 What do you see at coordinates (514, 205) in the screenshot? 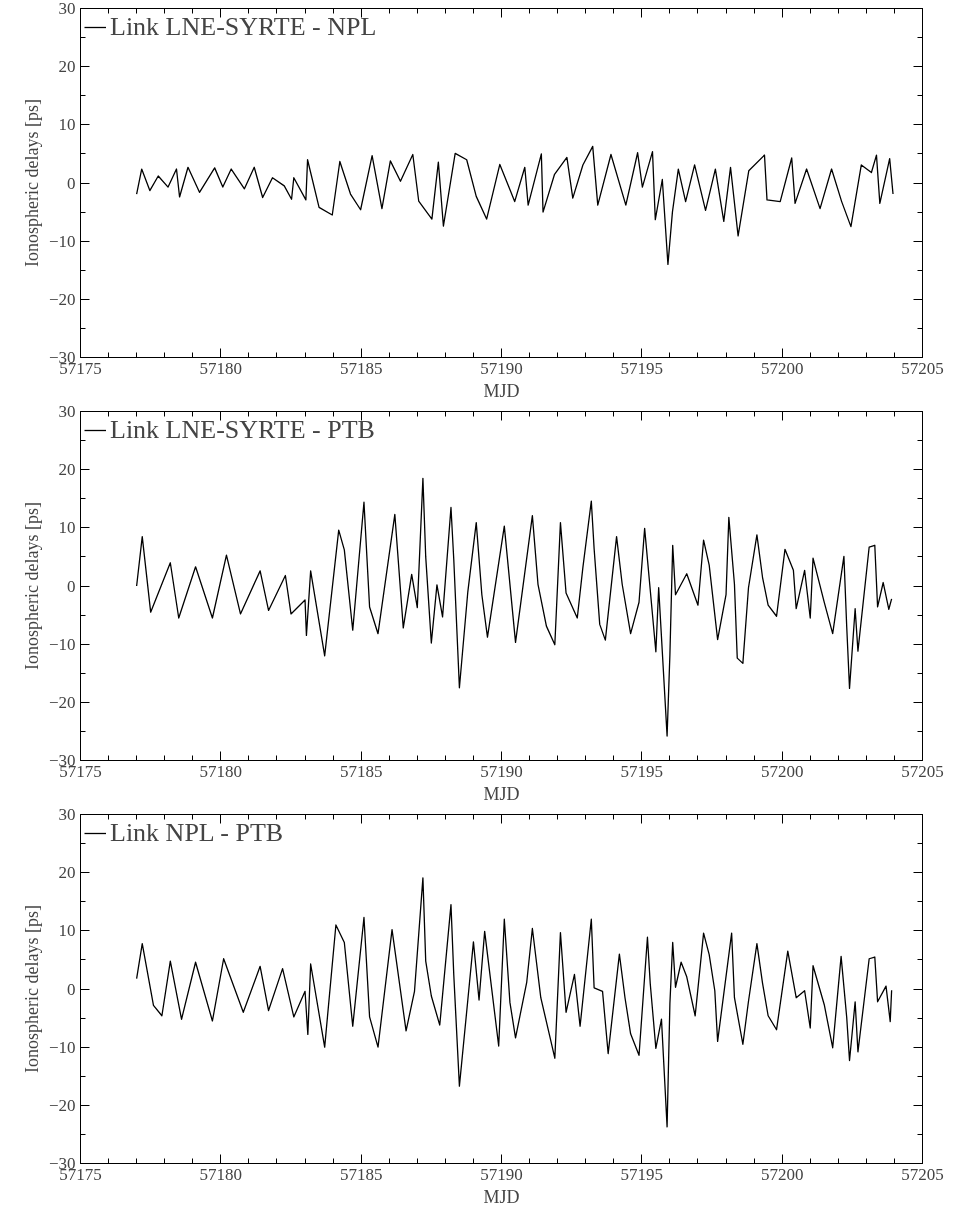
I see `line-series` at bounding box center [514, 205].